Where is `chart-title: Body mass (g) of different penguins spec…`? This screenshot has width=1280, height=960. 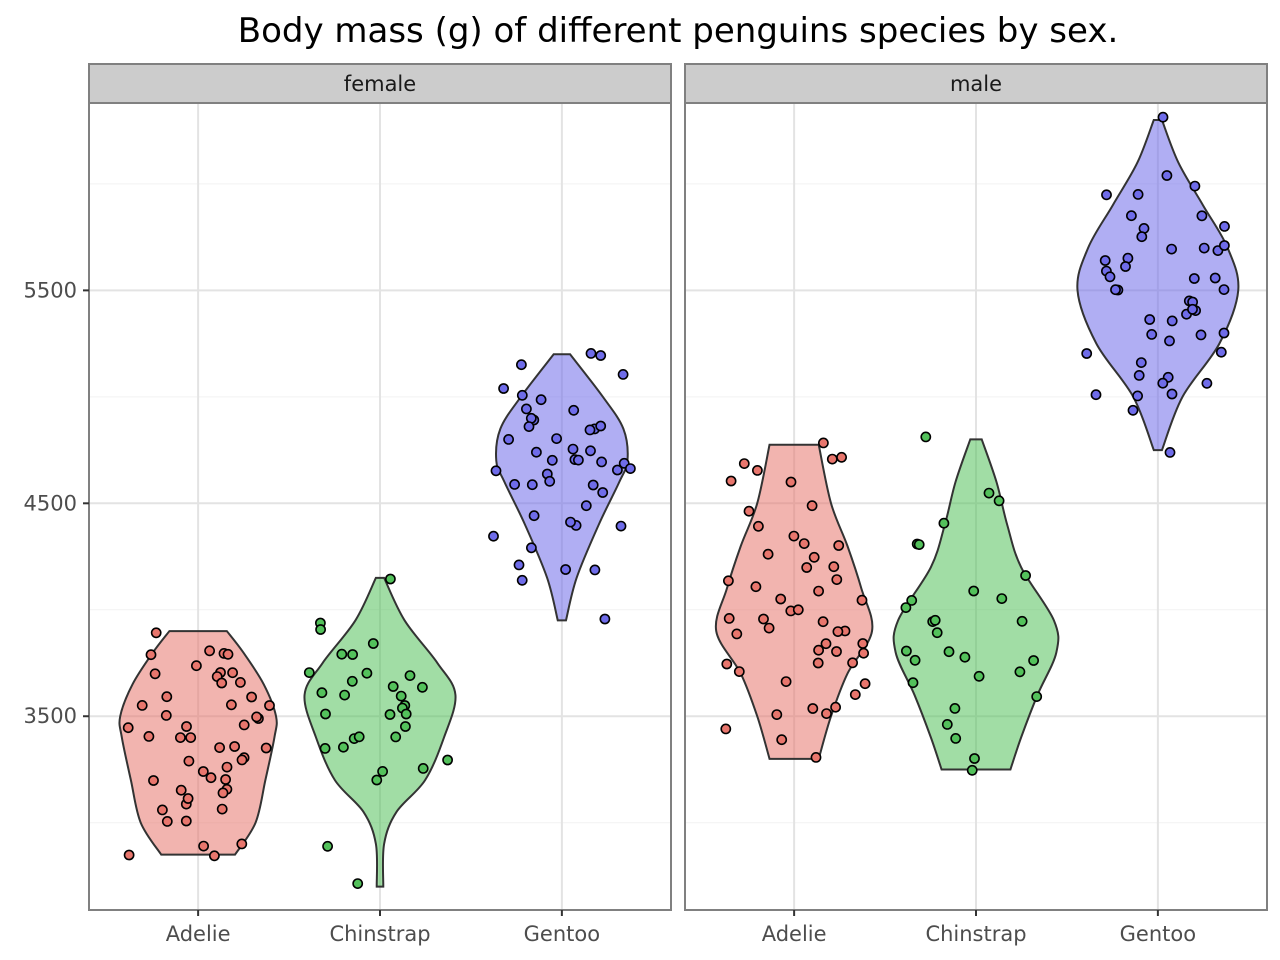
chart-title: Body mass (g) of different penguins spec… is located at coordinates (678, 31).